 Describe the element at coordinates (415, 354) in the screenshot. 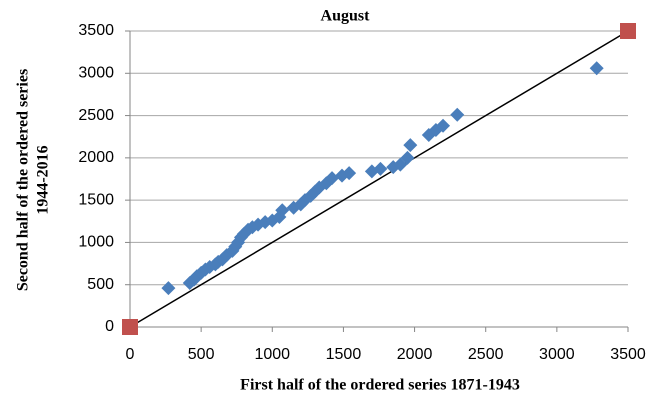

I see `x-tick-label: 2000` at that location.